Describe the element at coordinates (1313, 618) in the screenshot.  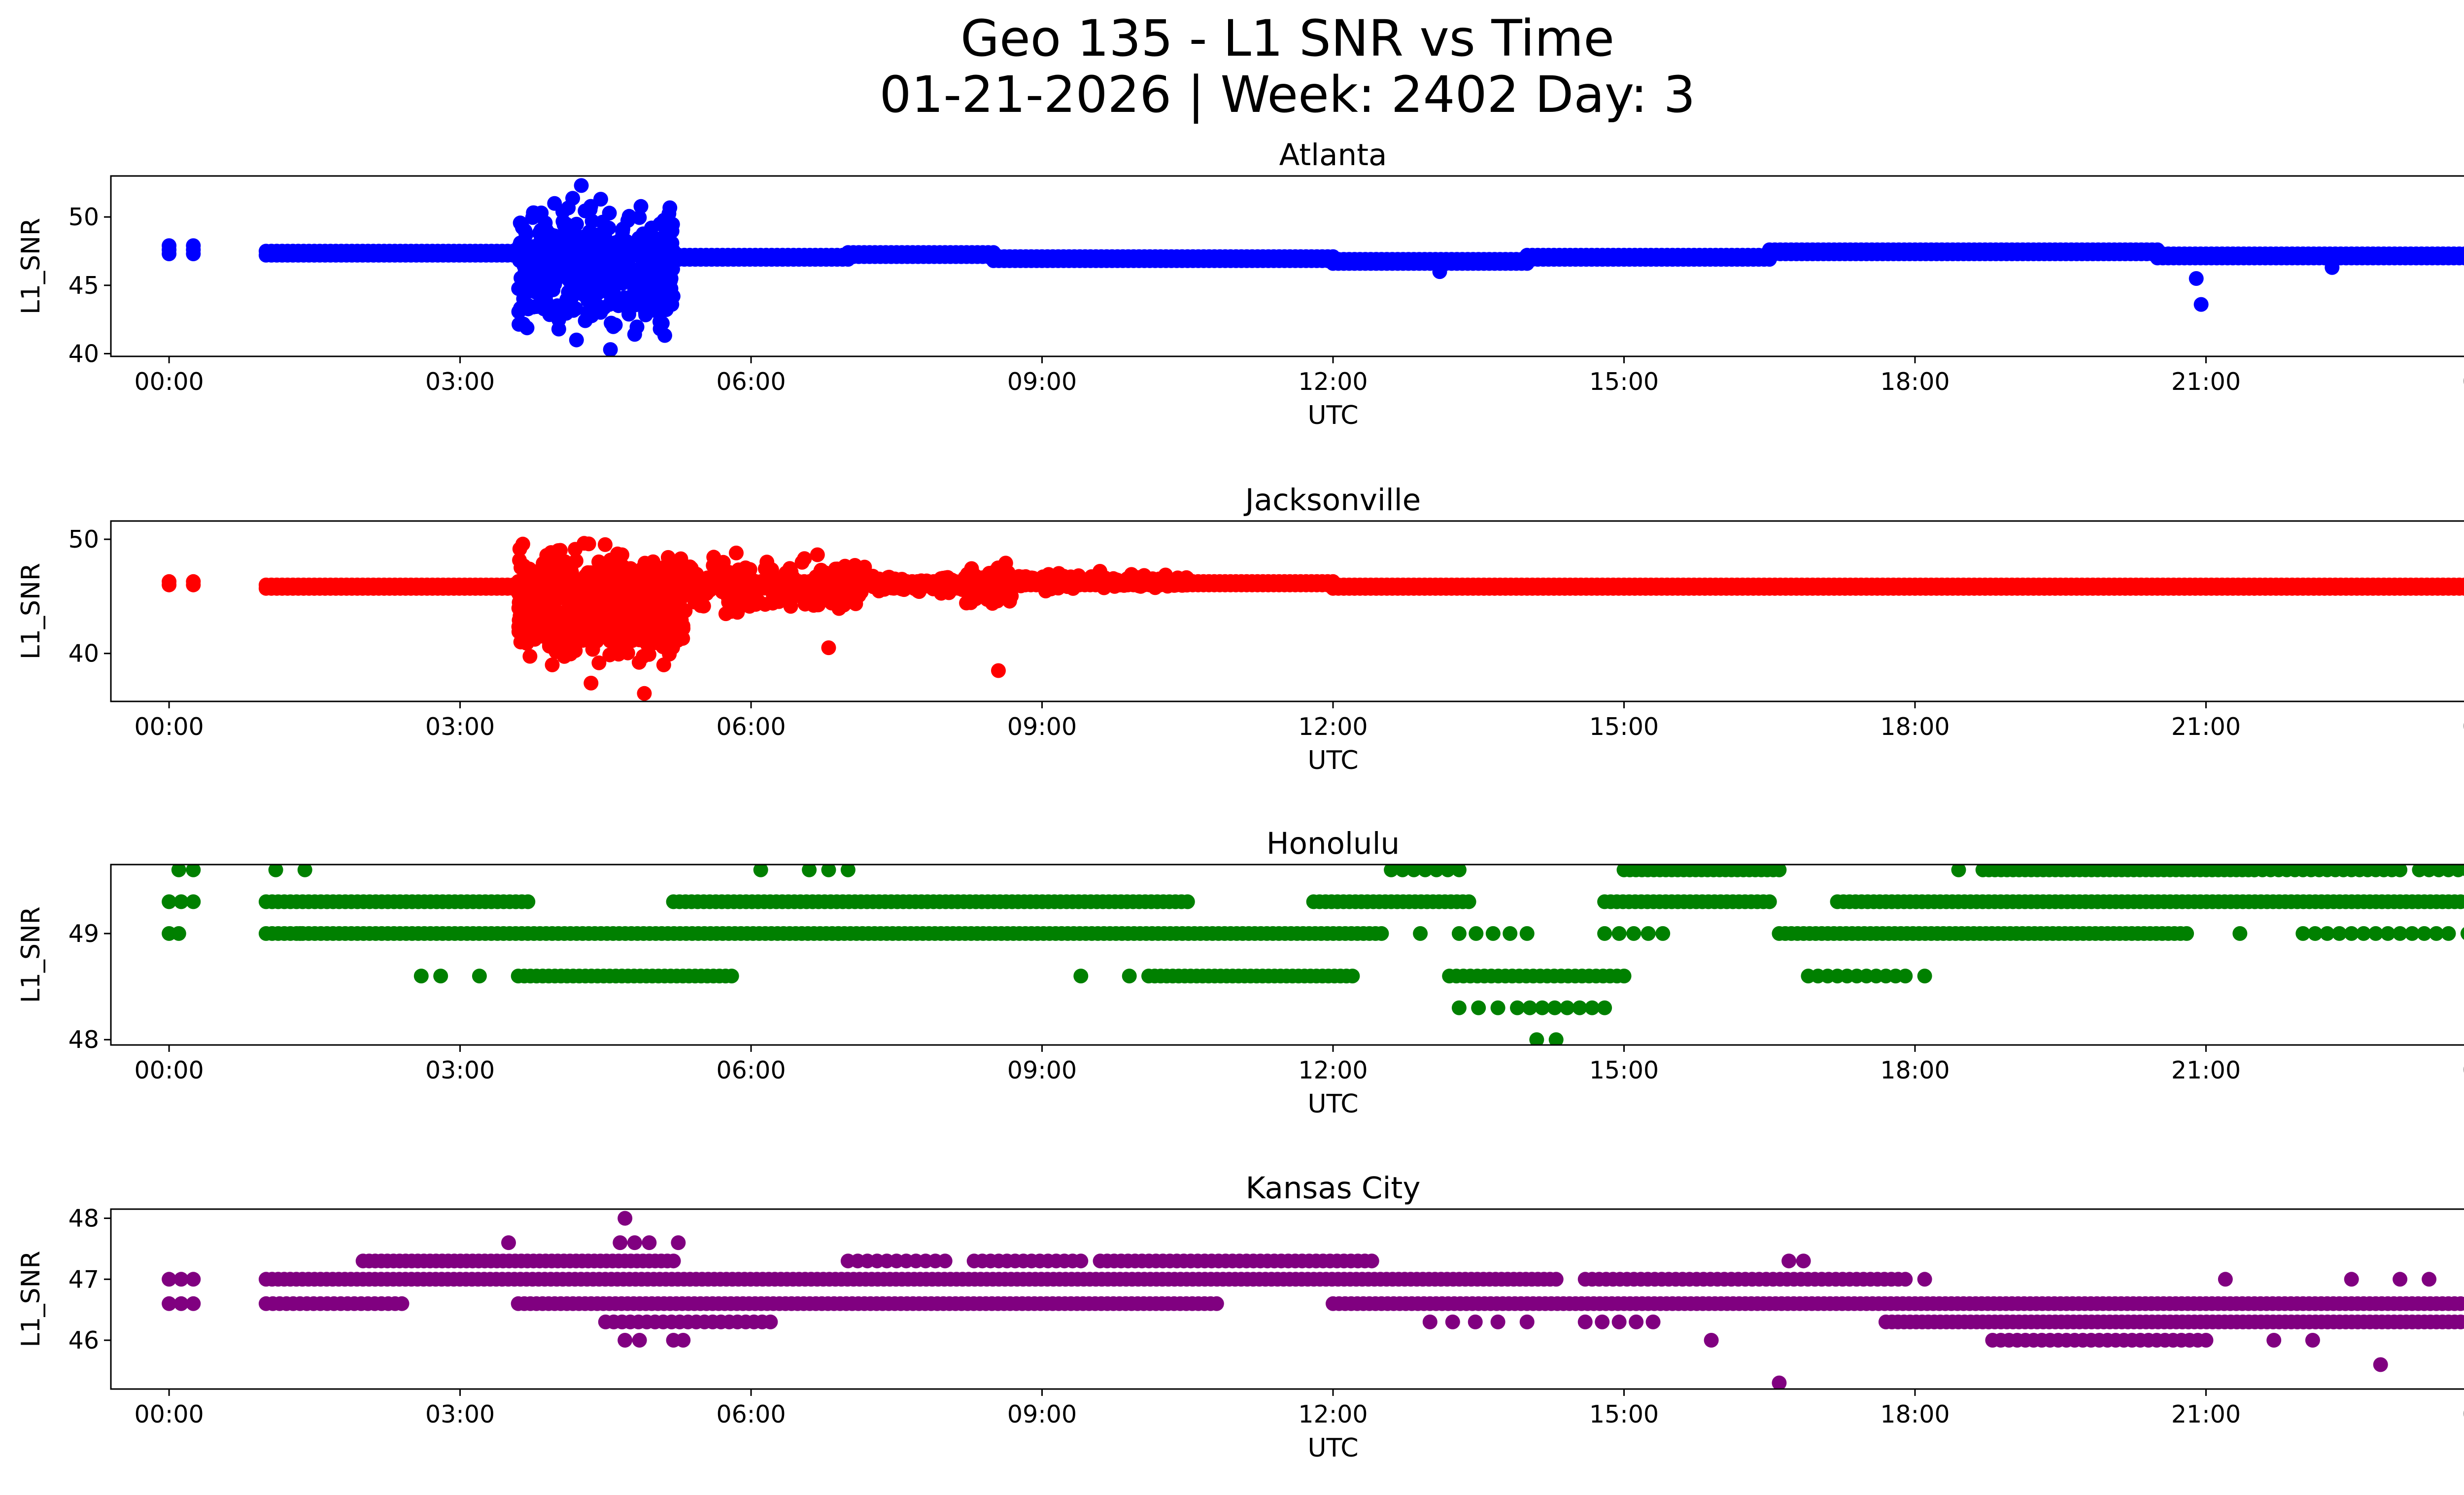
I see `markers-jacksonville` at that location.